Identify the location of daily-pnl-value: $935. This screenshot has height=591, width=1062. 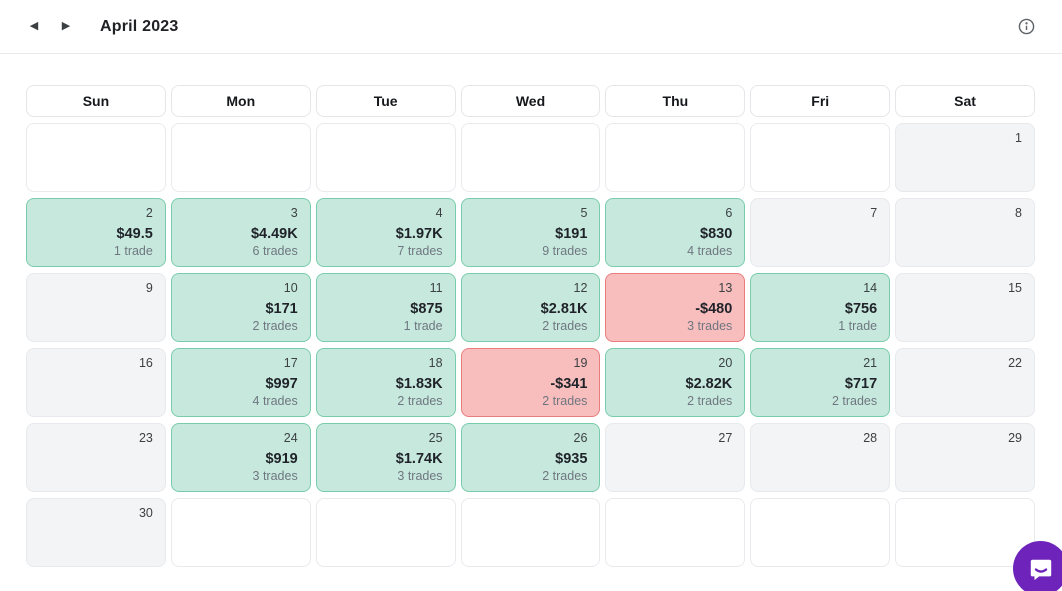
(571, 459).